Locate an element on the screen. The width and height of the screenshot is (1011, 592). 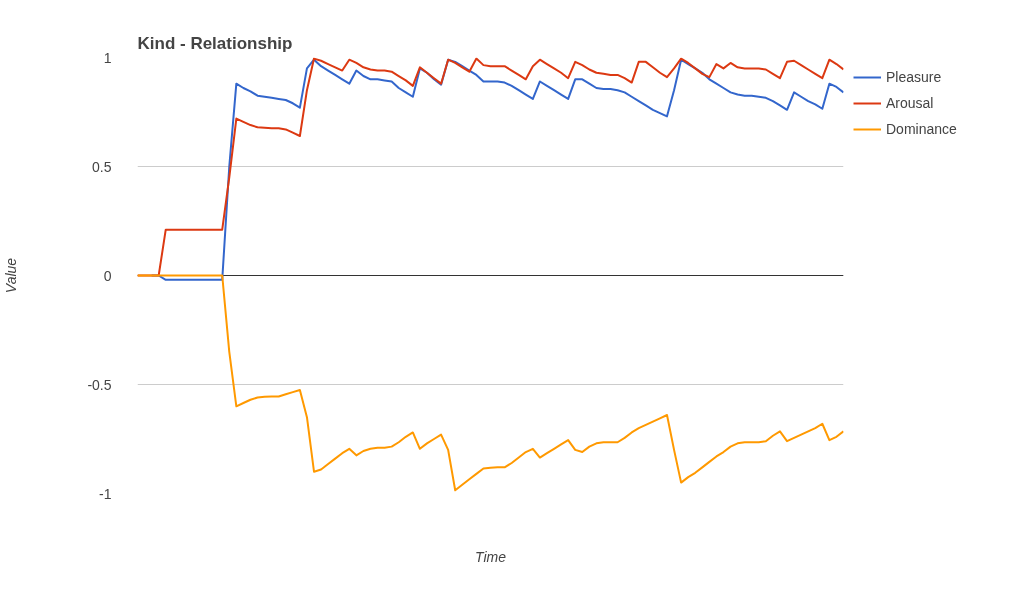
y-tick-label: 1 is located at coordinates (107, 57).